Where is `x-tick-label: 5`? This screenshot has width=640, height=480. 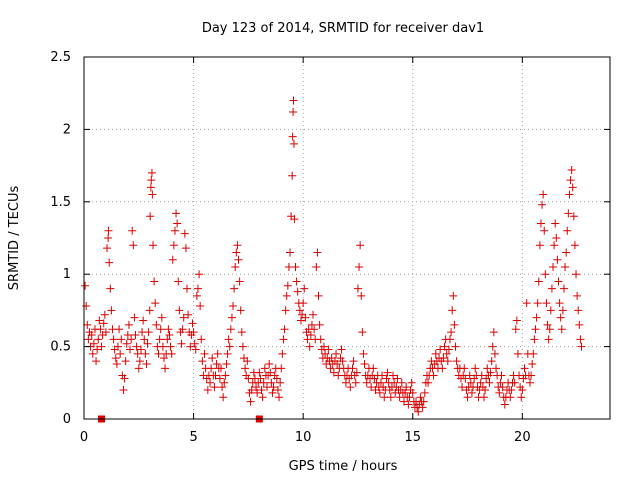 x-tick-label: 5 is located at coordinates (193, 437).